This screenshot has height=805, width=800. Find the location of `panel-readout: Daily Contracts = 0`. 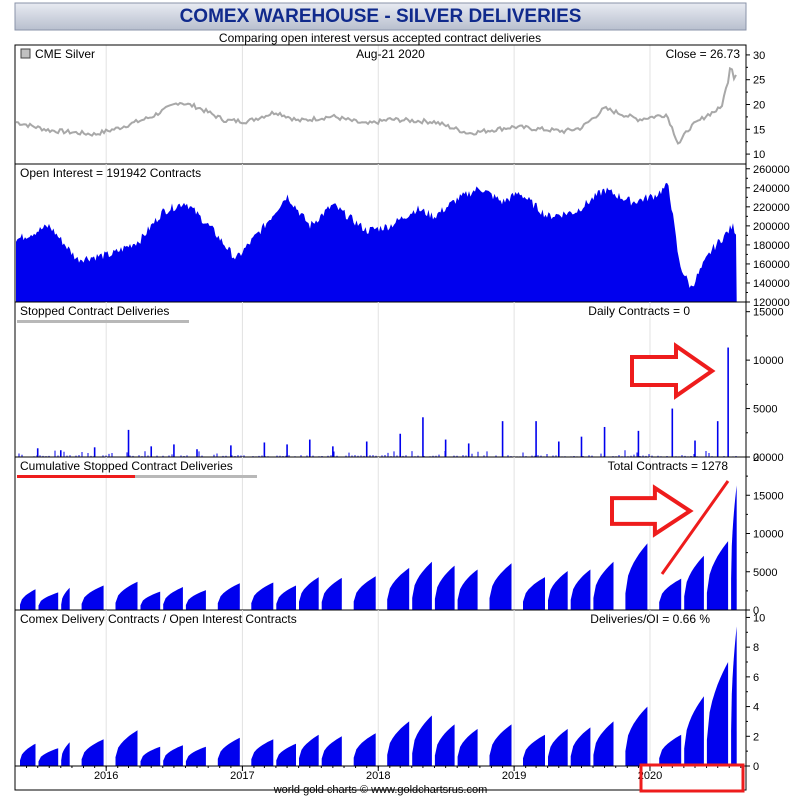

panel-readout: Daily Contracts = 0 is located at coordinates (639, 311).